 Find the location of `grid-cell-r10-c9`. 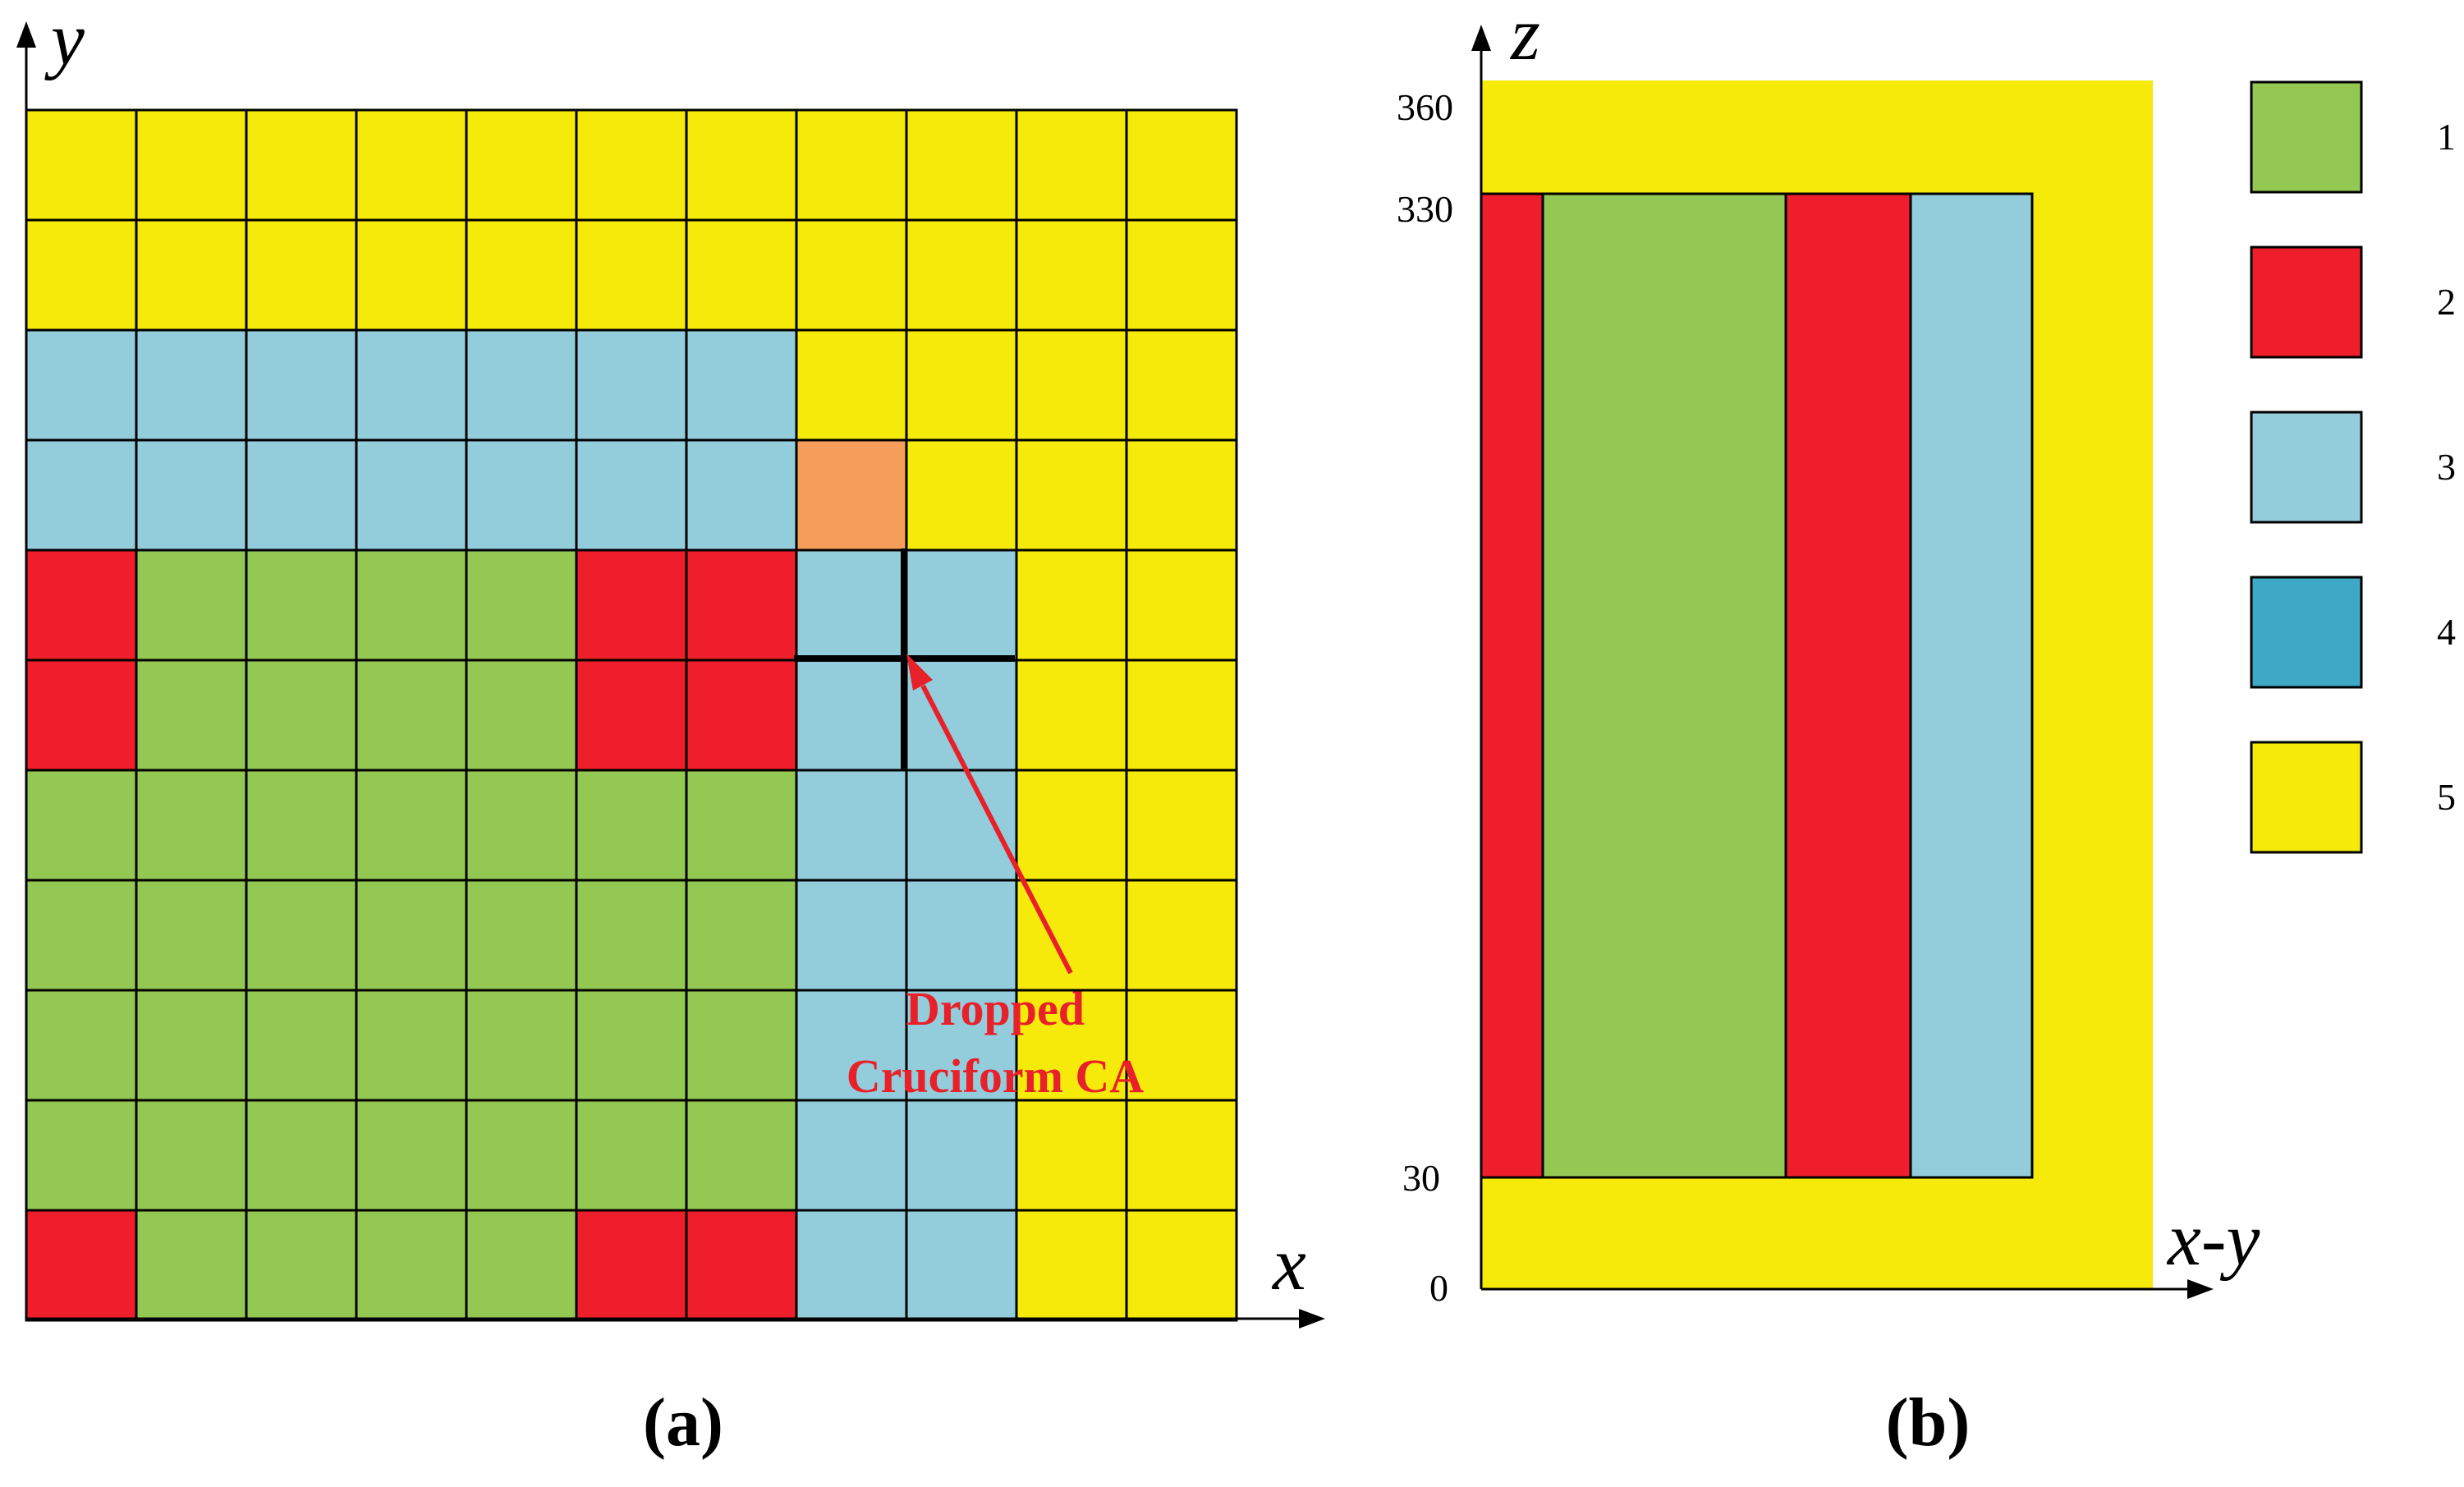

grid-cell-r10-c9 is located at coordinates (962, 1155).